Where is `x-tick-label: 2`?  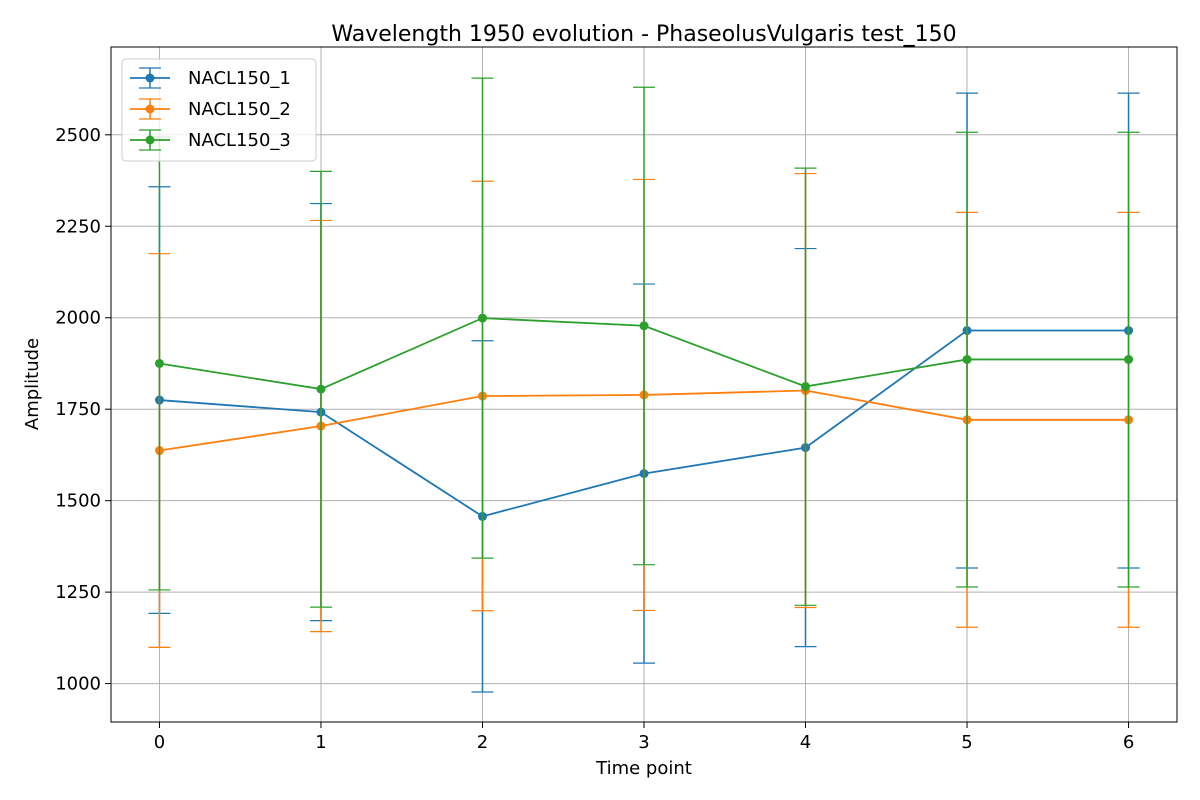
x-tick-label: 2 is located at coordinates (482, 742).